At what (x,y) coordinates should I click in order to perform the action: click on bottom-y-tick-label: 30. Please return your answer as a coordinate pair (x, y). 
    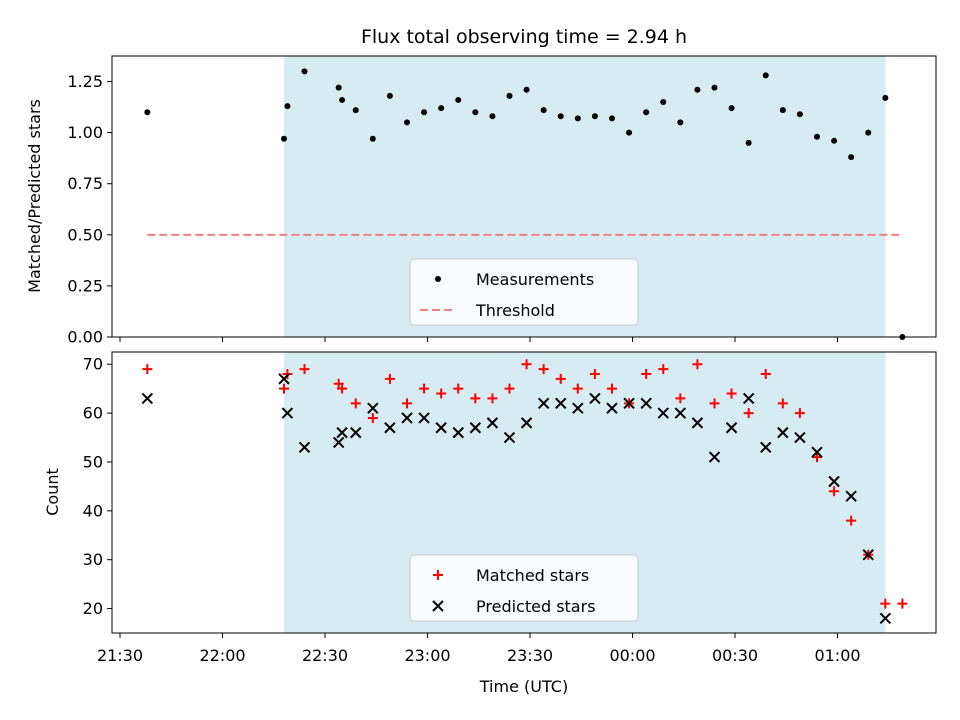
    Looking at the image, I should click on (93, 559).